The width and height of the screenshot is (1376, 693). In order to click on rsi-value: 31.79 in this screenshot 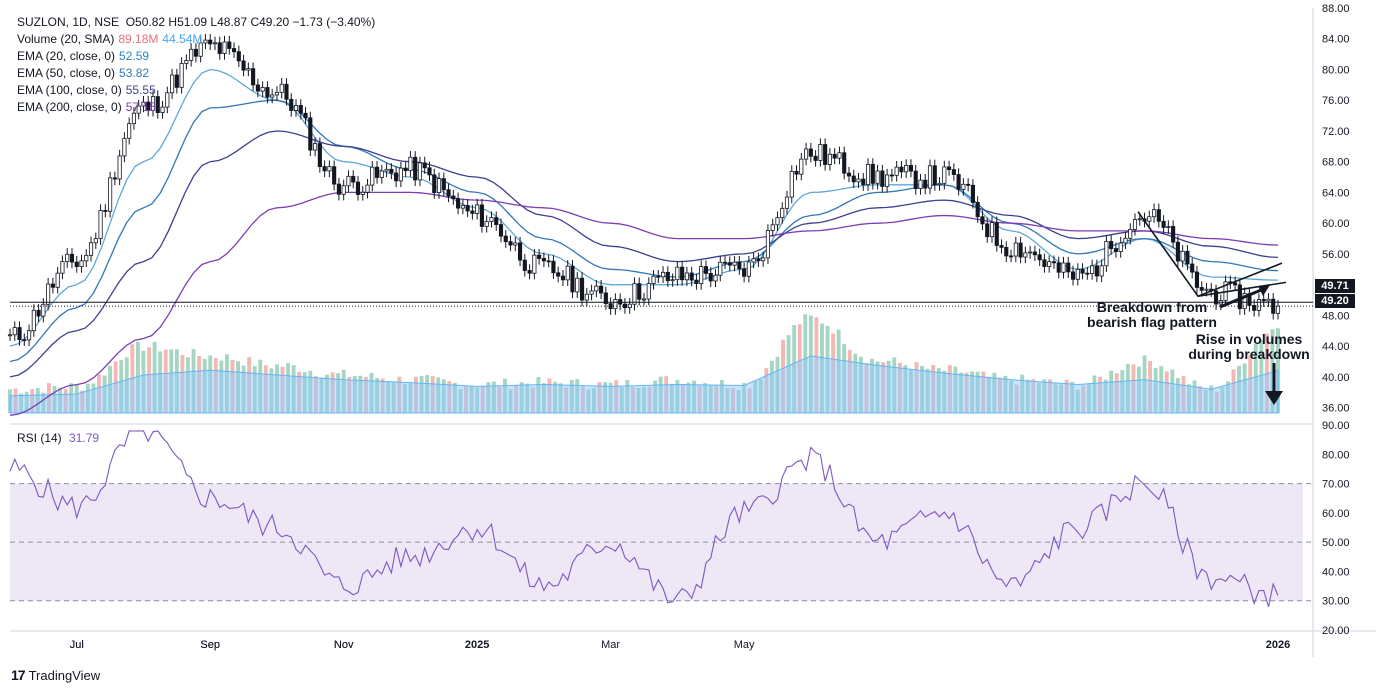, I will do `click(84, 438)`.